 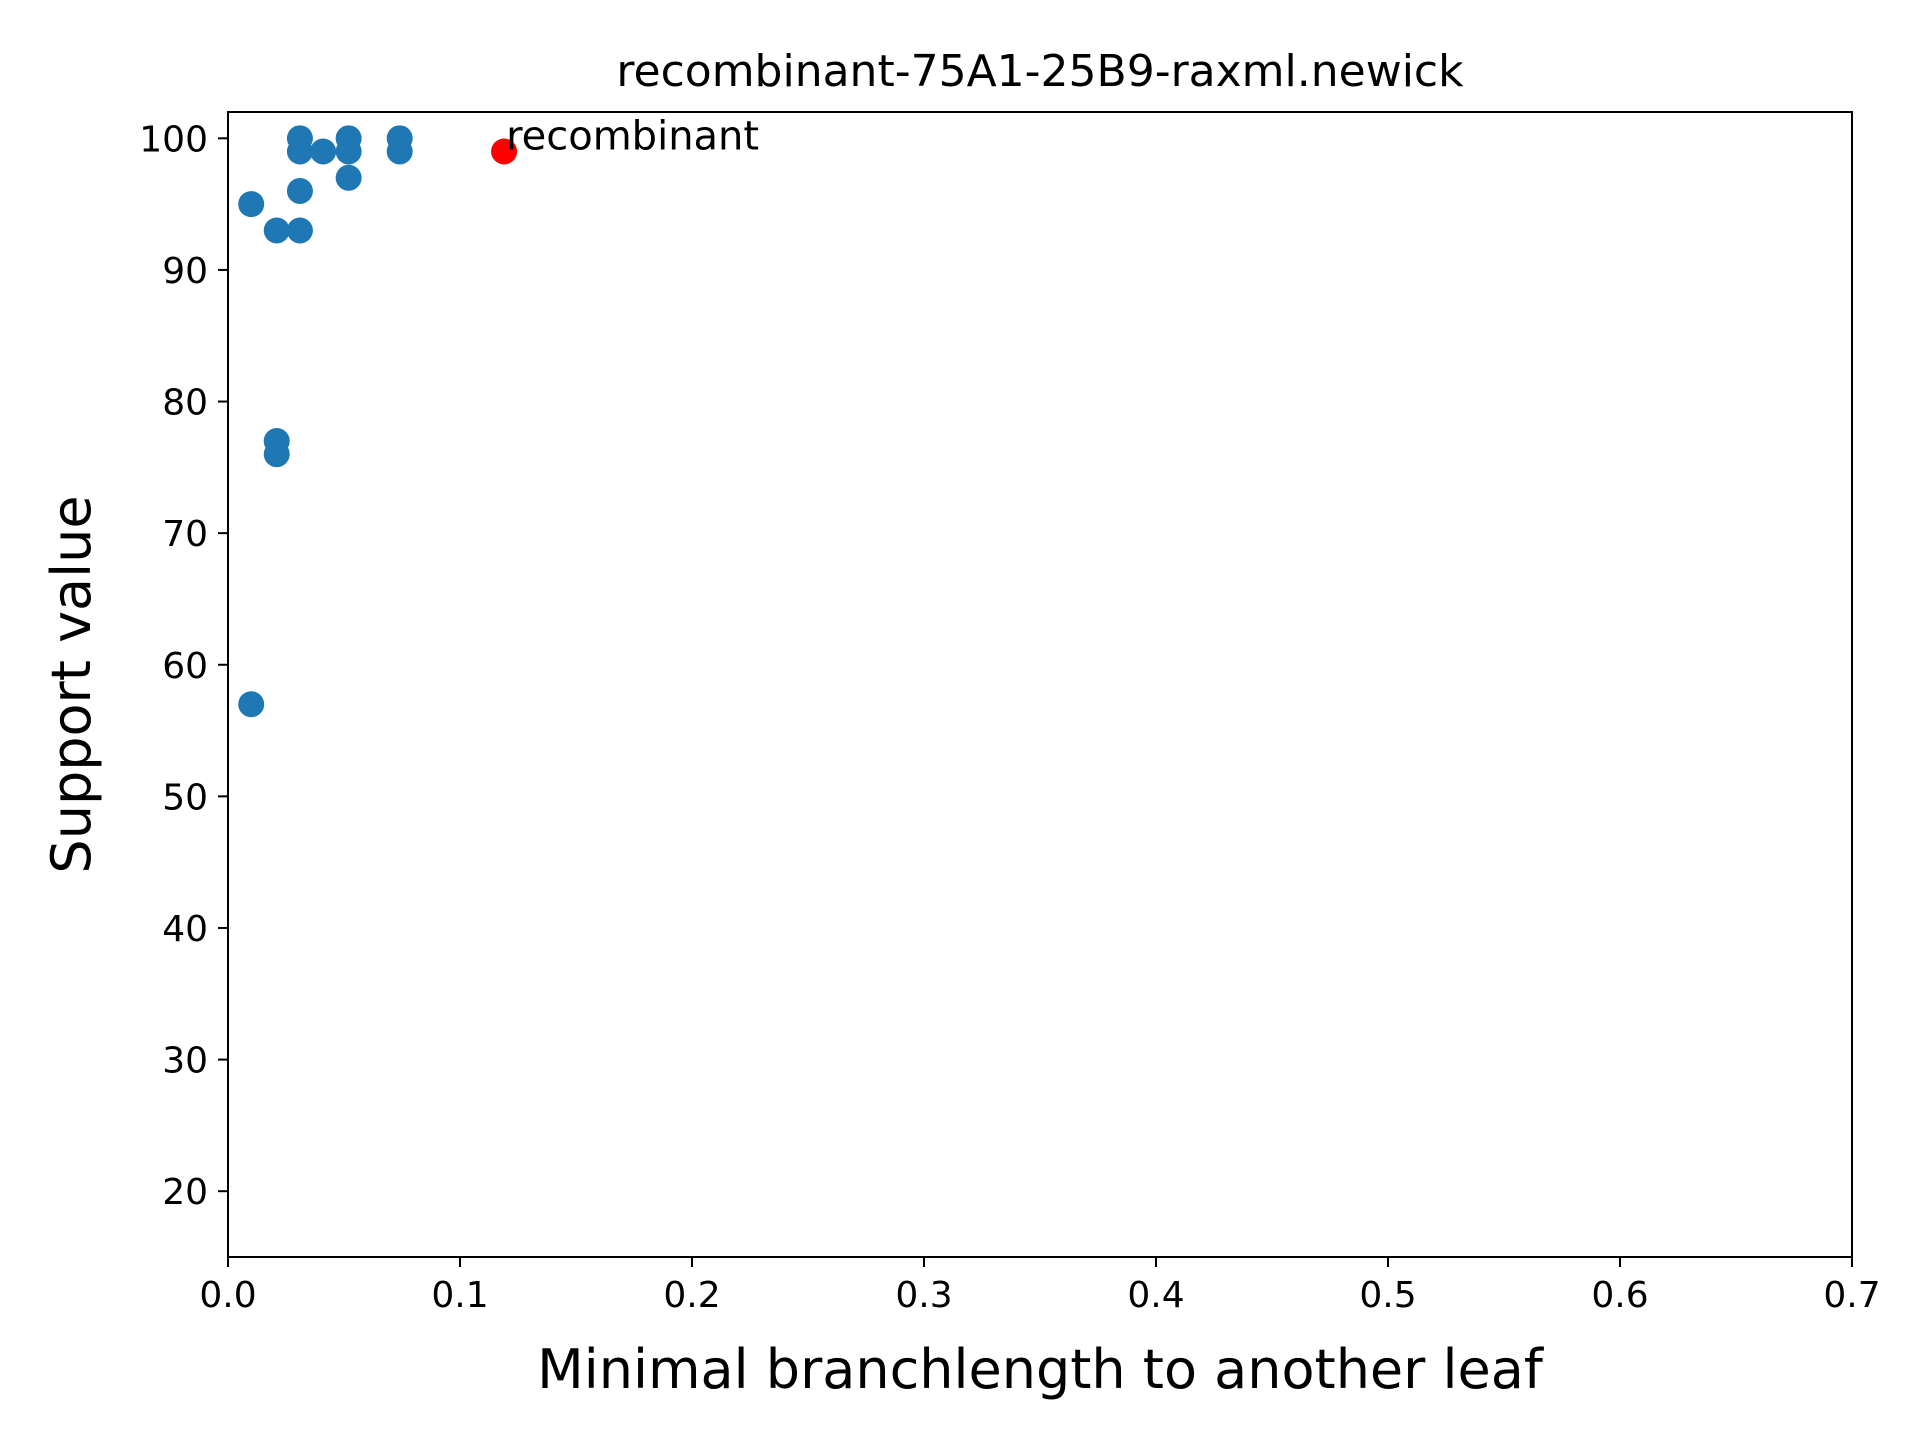 I want to click on annotations: recombinant, so click(x=632, y=136).